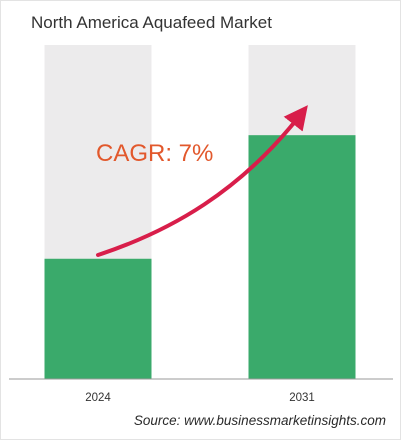 The width and height of the screenshot is (401, 440). What do you see at coordinates (98, 398) in the screenshot?
I see `x-tick-label-2024: 2024` at bounding box center [98, 398].